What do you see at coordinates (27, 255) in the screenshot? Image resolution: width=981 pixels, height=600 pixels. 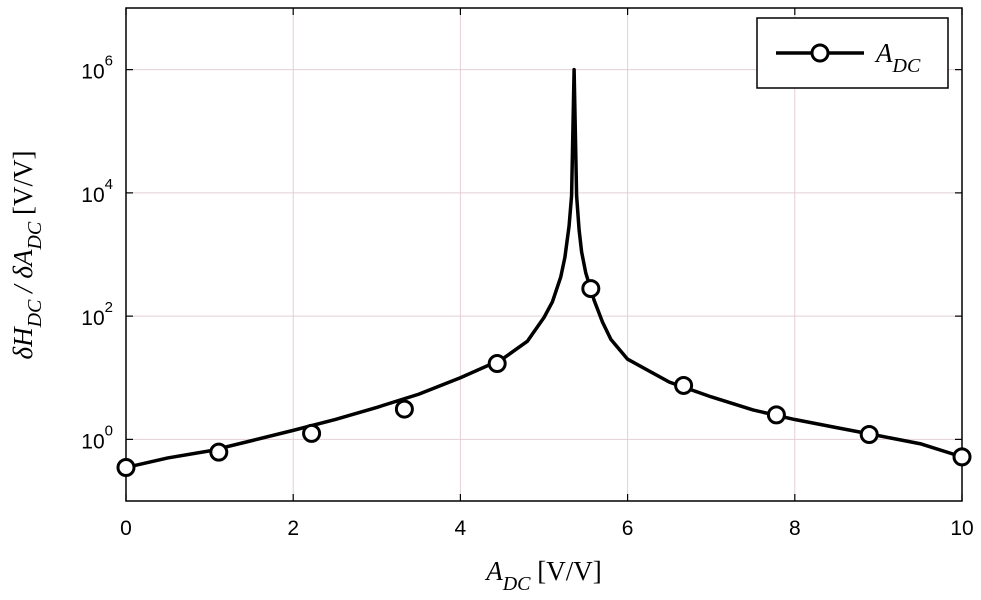 I see `y-axis-label: δHDC / δADC [V/V]` at bounding box center [27, 255].